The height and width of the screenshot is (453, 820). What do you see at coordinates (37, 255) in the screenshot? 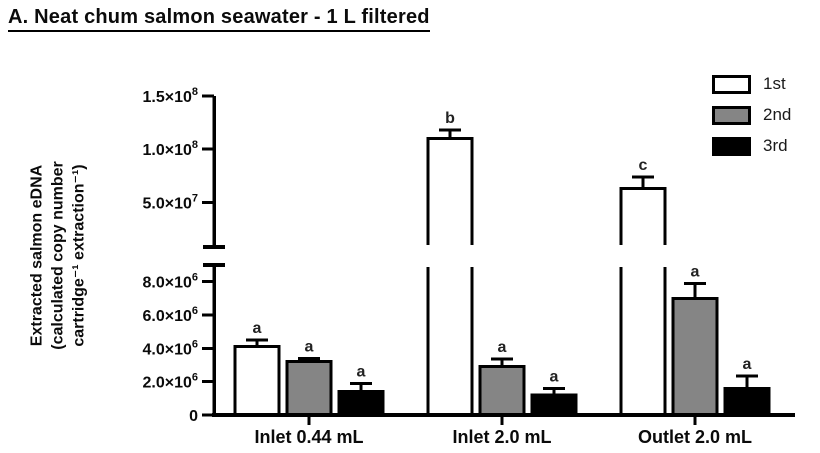
I see `y-axis-label-line1: Extracted salmon eDNA` at bounding box center [37, 255].